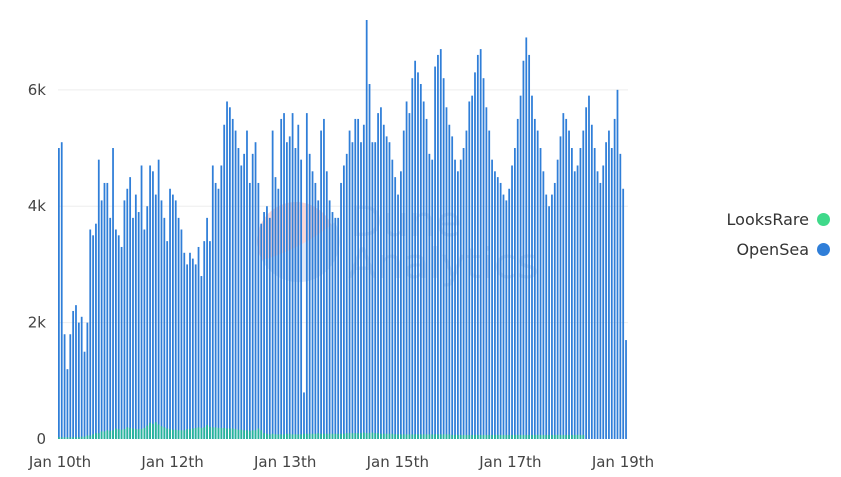 The image size is (841, 477). I want to click on legend-item-looksrare: LooksRare, so click(760, 219).